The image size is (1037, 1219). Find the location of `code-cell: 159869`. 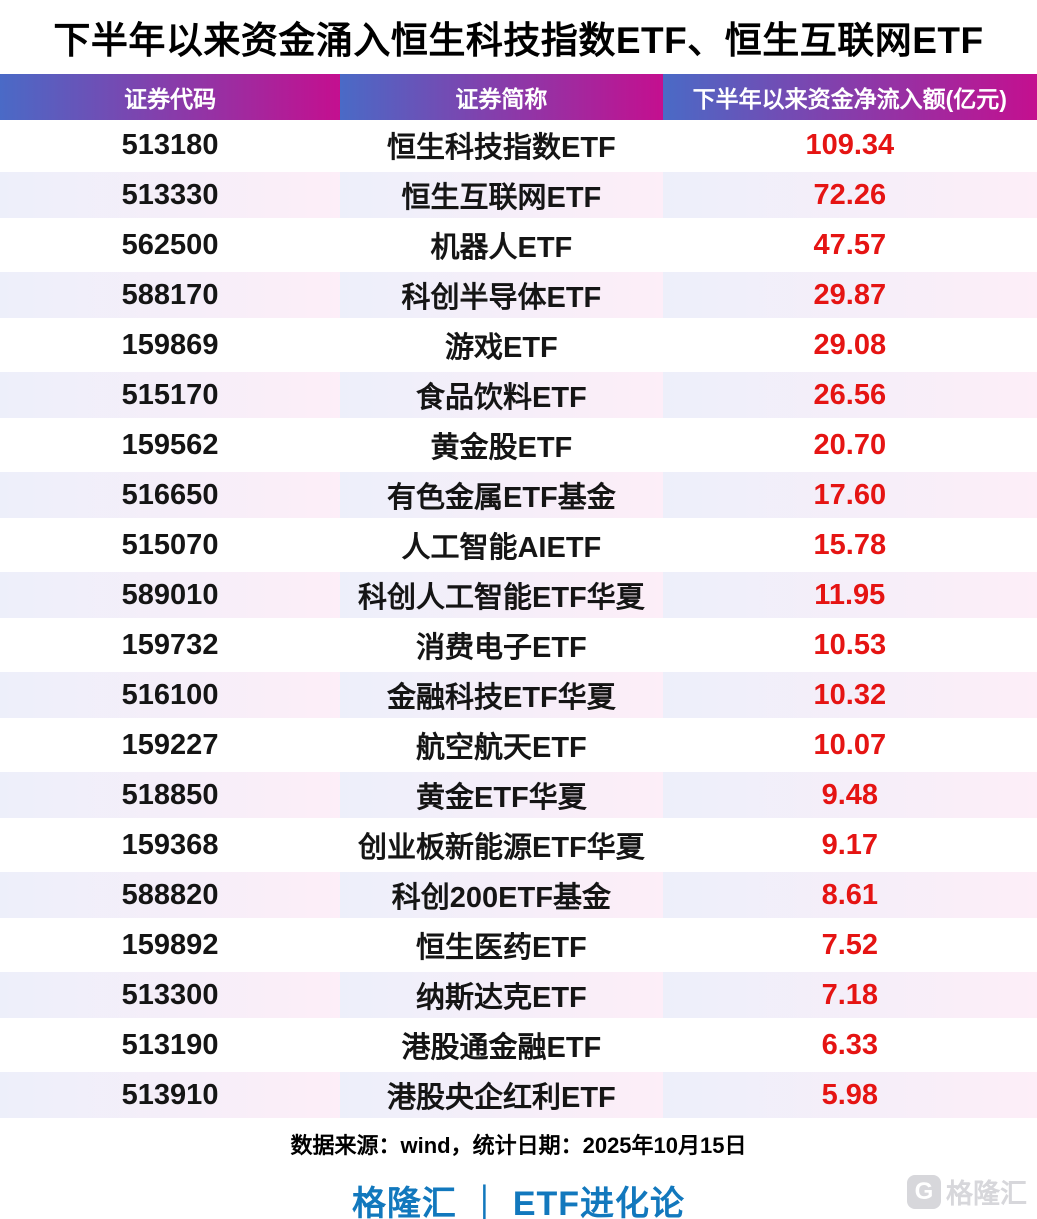

code-cell: 159869 is located at coordinates (170, 344).